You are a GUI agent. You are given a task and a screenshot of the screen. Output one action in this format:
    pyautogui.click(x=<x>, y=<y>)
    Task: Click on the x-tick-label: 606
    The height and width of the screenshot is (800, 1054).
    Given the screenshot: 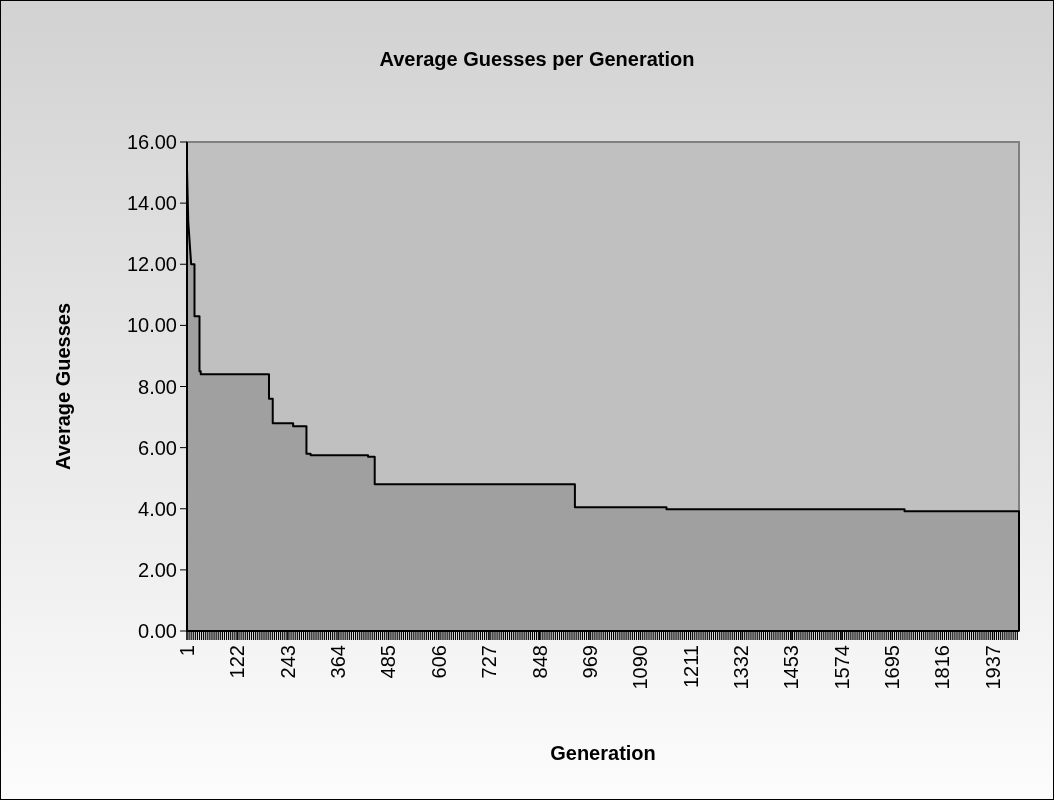 What is the action you would take?
    pyautogui.click(x=438, y=662)
    